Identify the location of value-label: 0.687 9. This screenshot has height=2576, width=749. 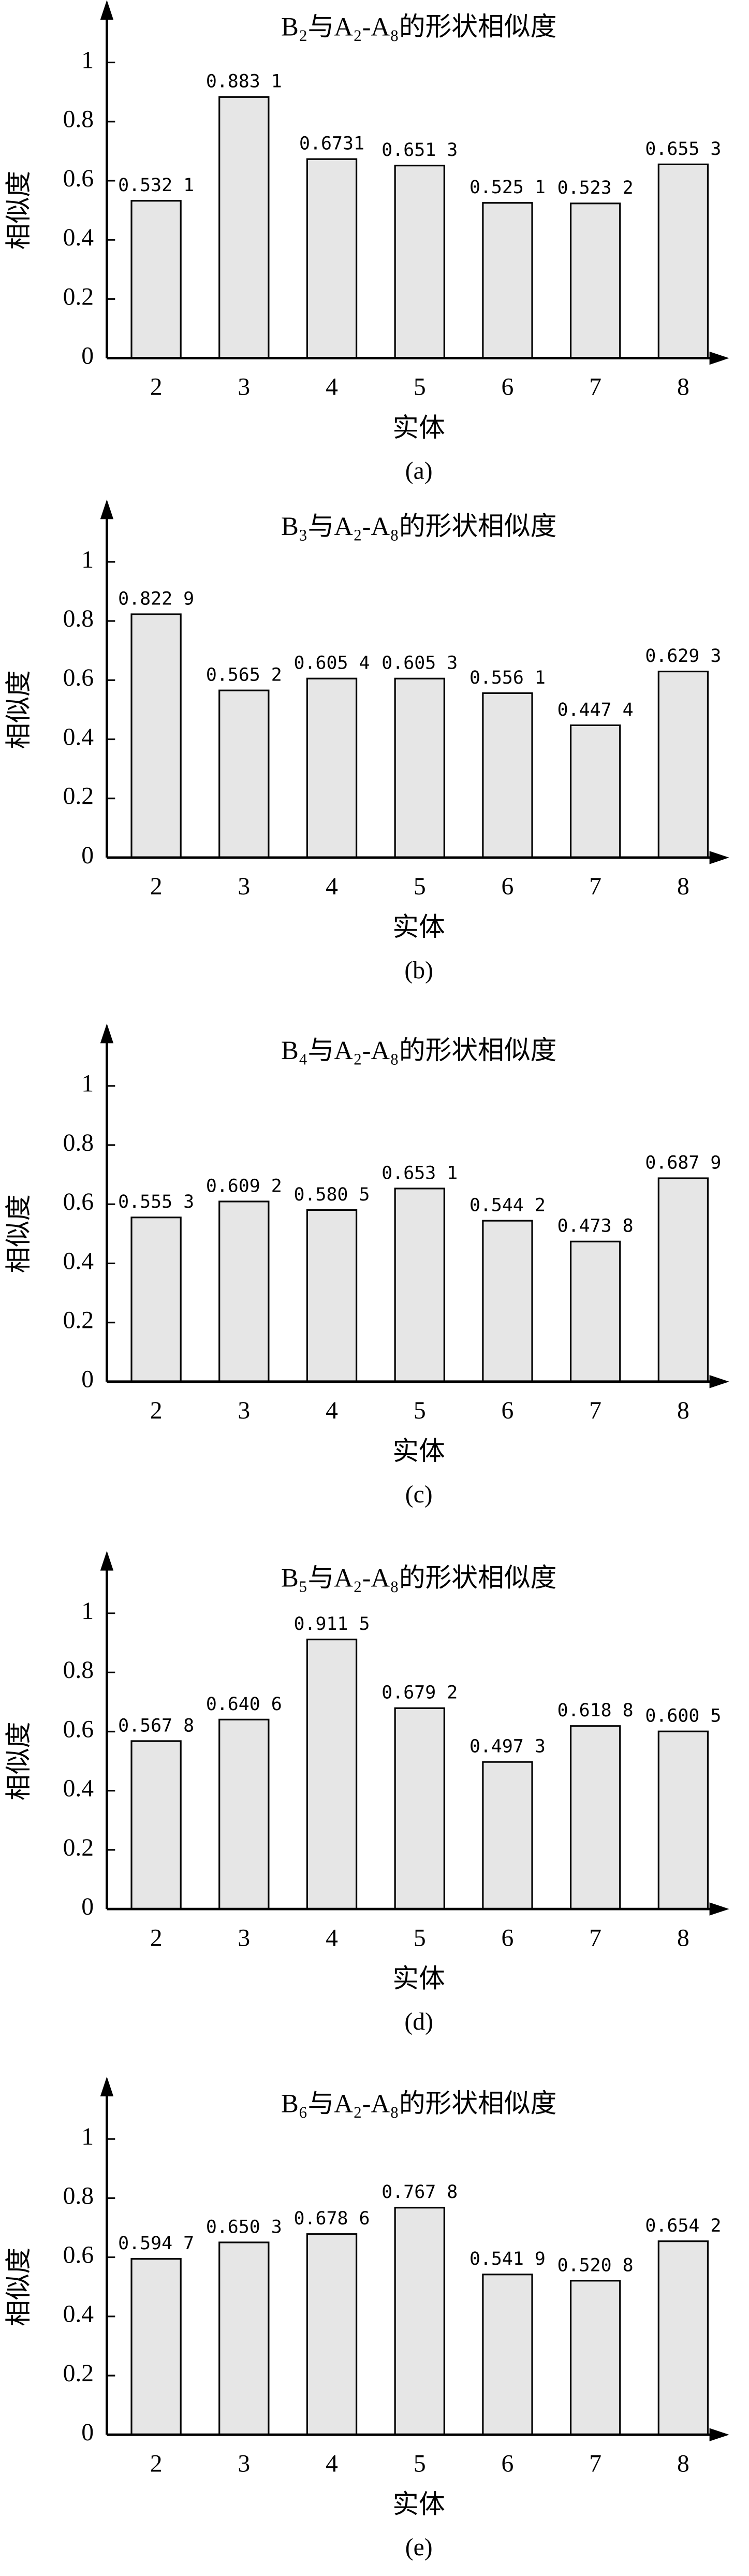
(683, 1162).